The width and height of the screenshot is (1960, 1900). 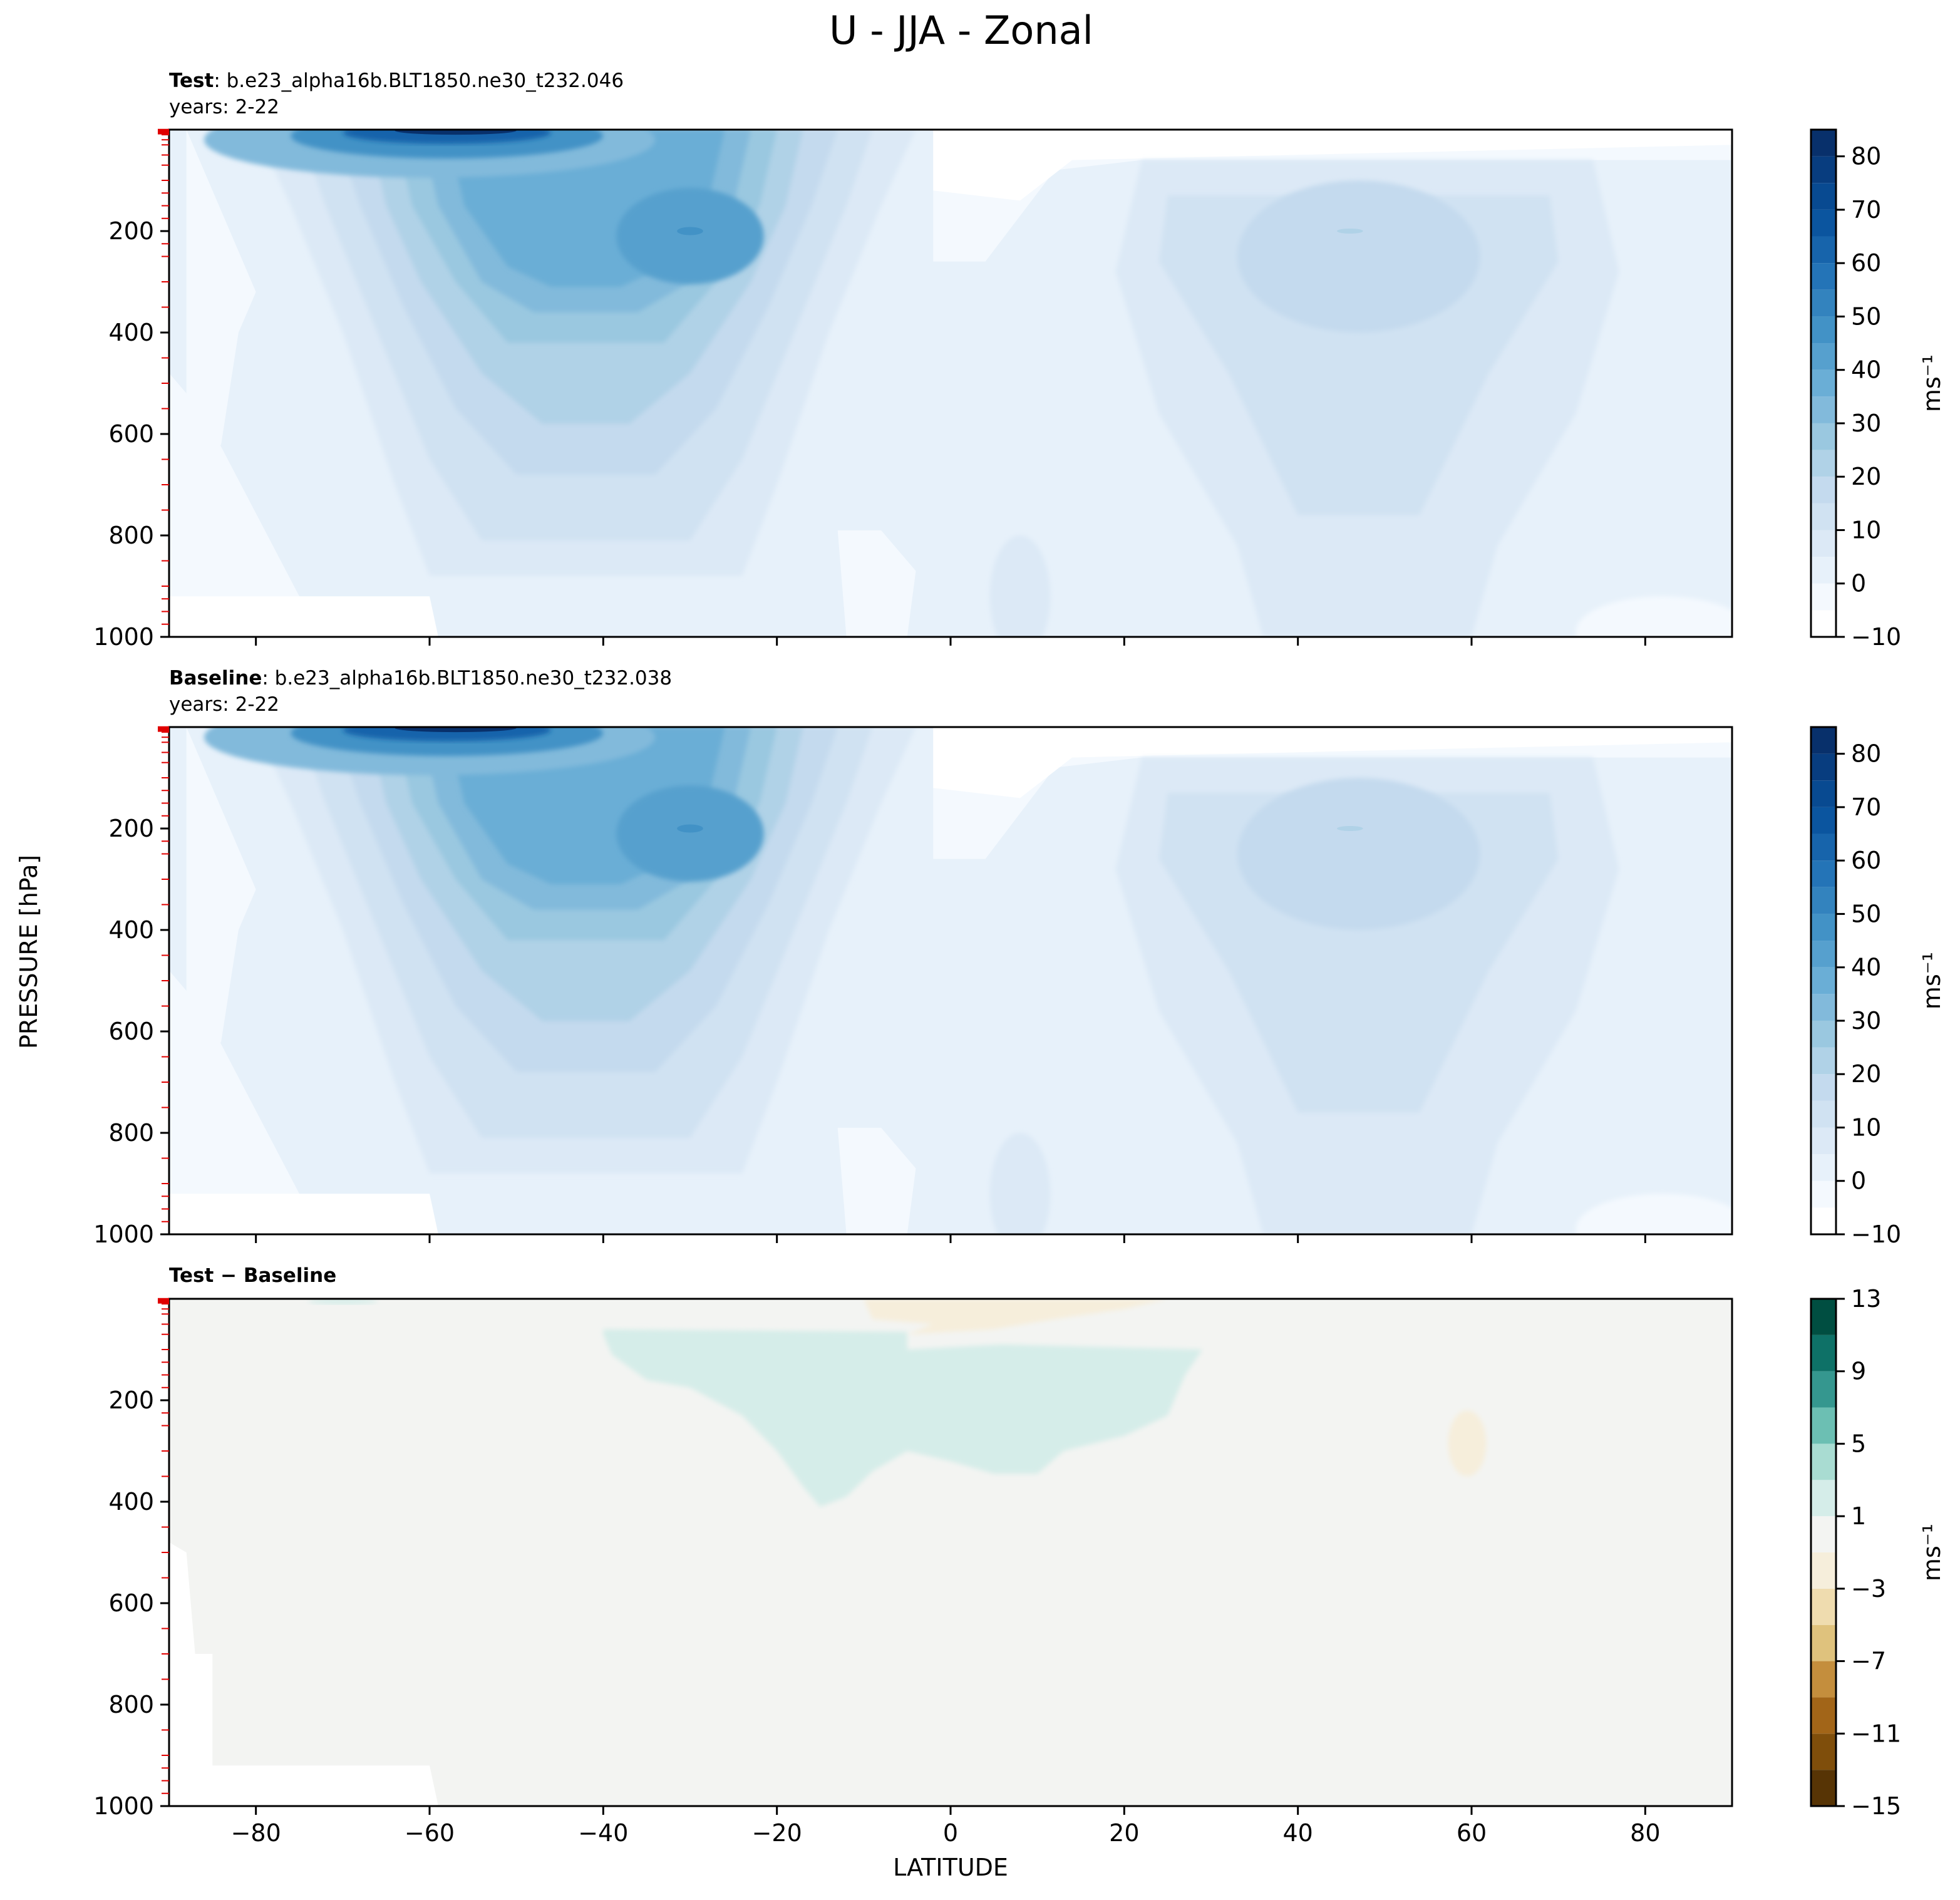 What do you see at coordinates (1350, 231) in the screenshot?
I see `northern-jet-maximum` at bounding box center [1350, 231].